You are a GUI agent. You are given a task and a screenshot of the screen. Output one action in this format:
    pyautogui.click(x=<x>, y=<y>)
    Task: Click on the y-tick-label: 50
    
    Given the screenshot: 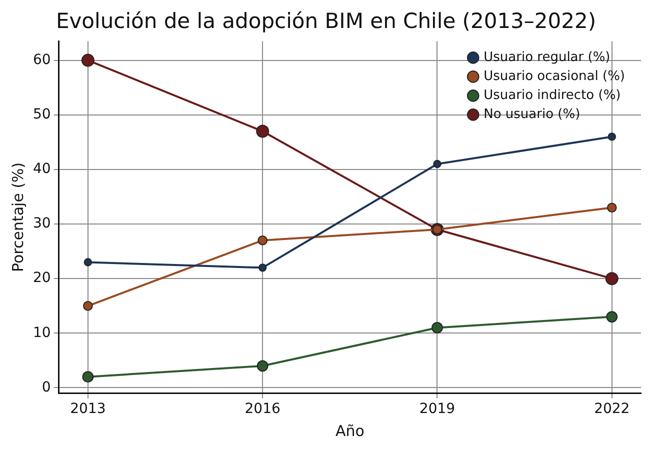 What is the action you would take?
    pyautogui.click(x=41, y=114)
    